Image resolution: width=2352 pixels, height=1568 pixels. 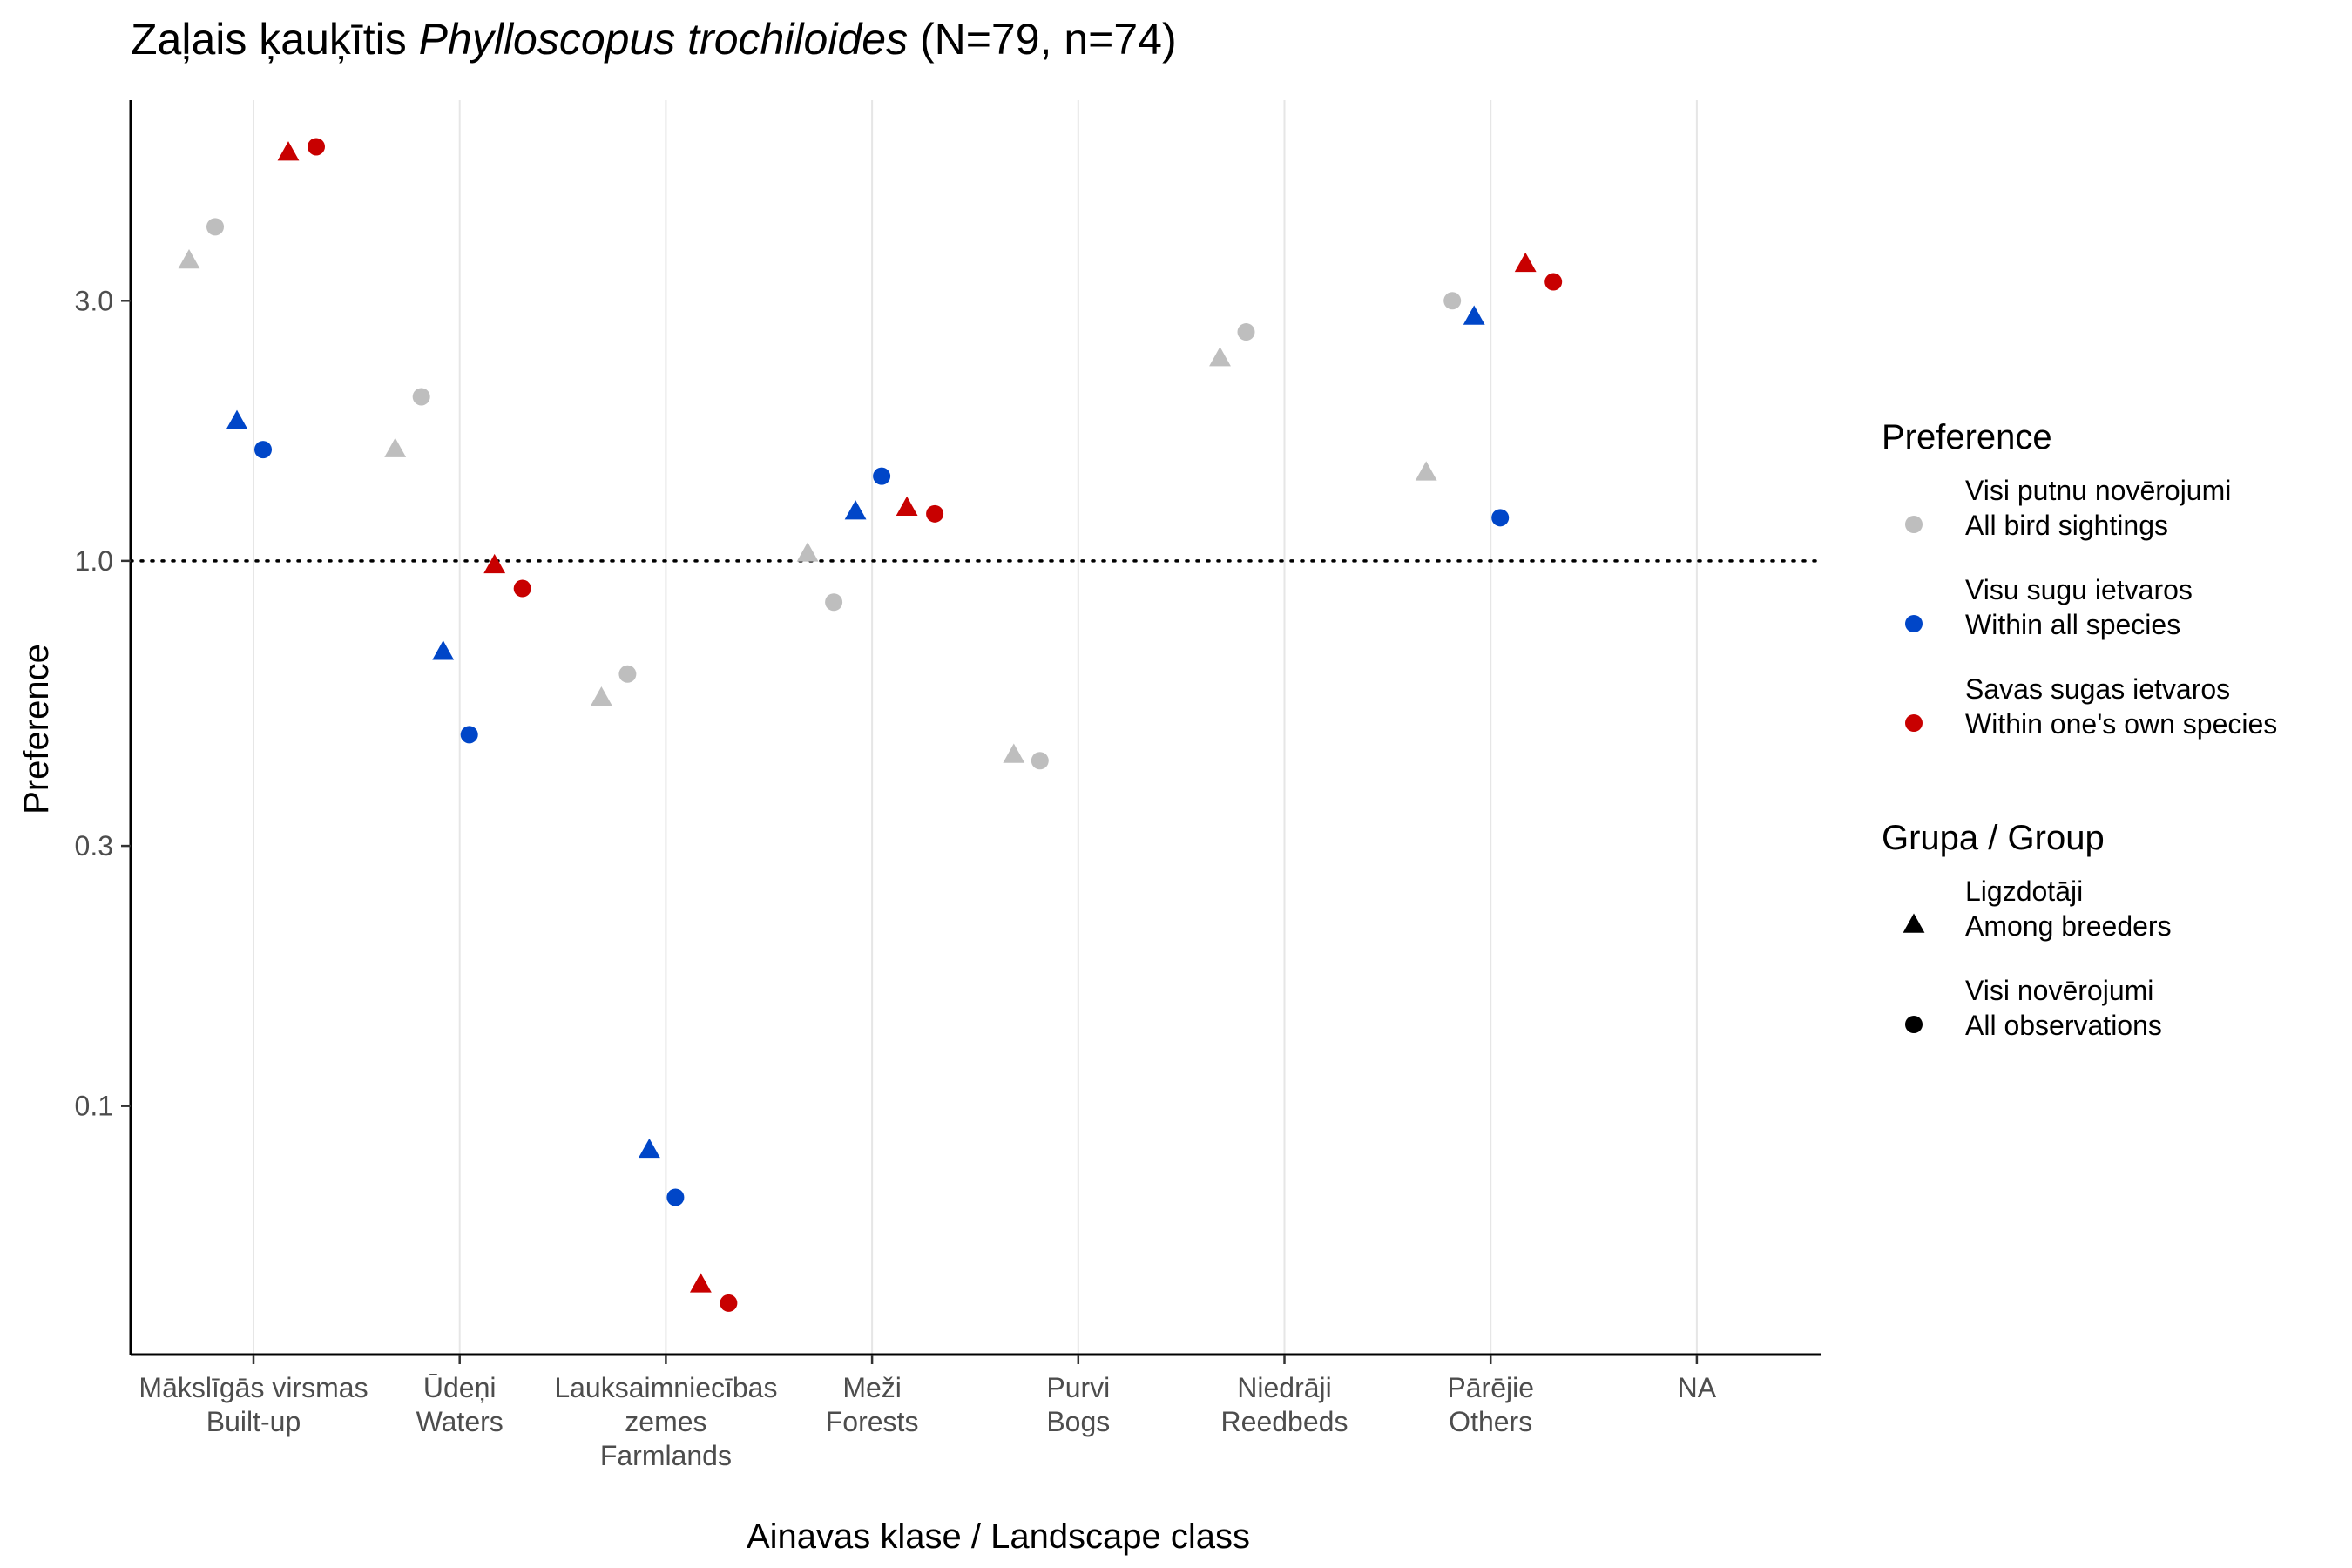 What do you see at coordinates (2079, 589) in the screenshot?
I see `legend-label: Visu sugu ietvaros` at bounding box center [2079, 589].